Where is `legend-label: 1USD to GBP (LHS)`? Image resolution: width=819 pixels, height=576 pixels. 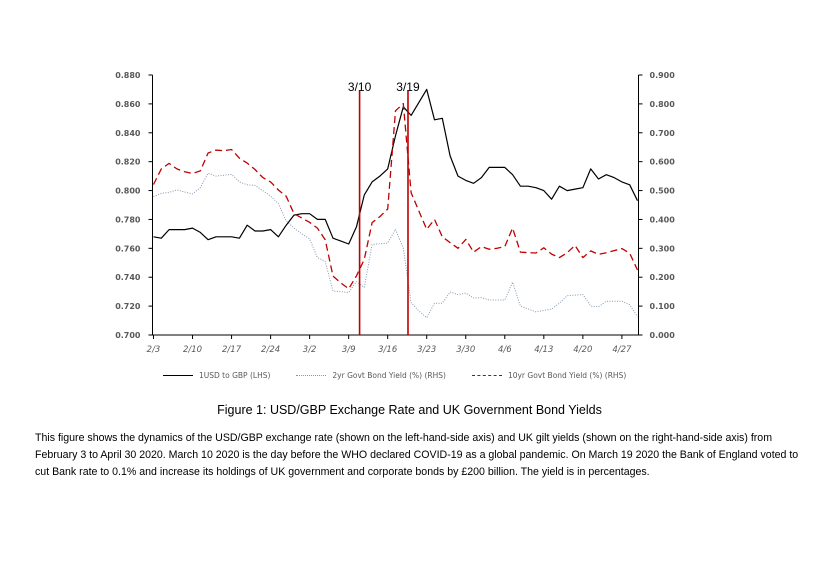 legend-label: 1USD to GBP (LHS) is located at coordinates (235, 375).